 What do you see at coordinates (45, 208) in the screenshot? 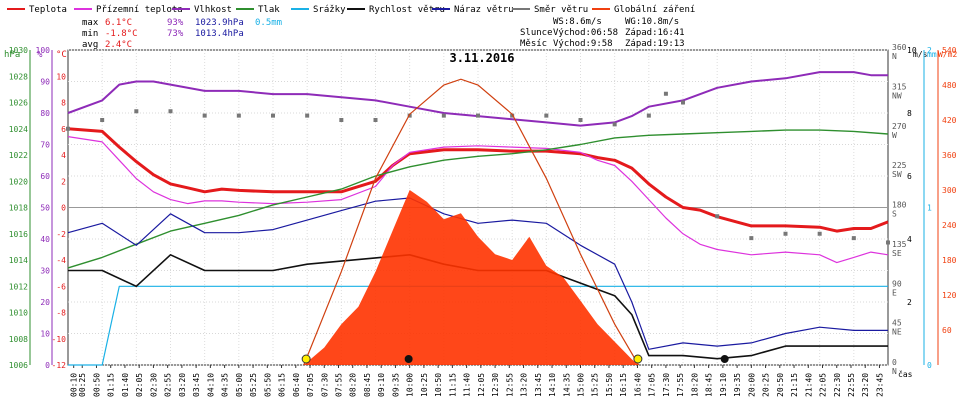
I see `humidity-tick-label: 50` at bounding box center [45, 208].